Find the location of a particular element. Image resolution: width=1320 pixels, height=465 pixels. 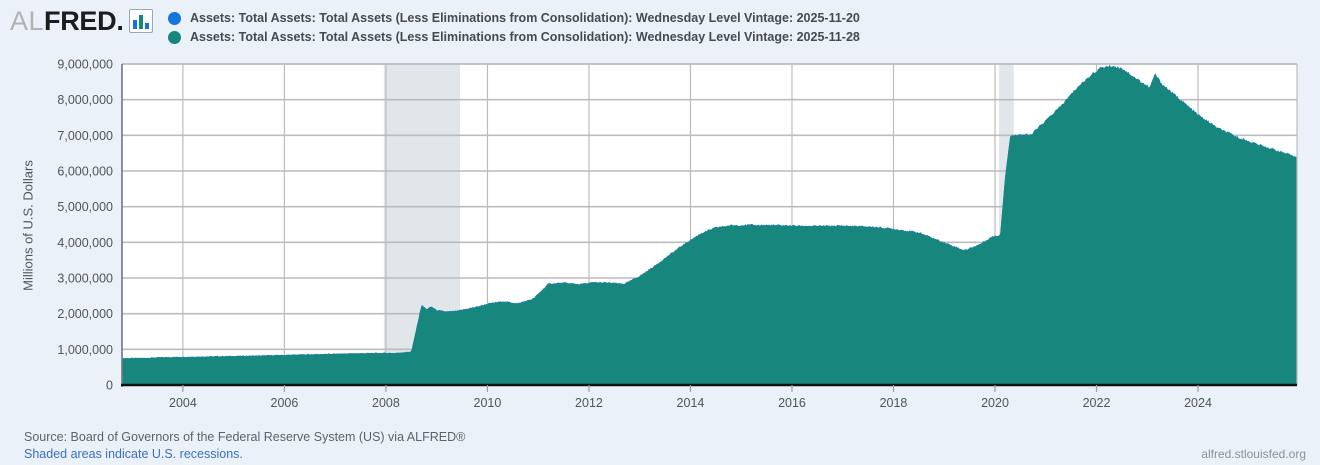

x-tick-label-5: 2014 is located at coordinates (691, 403).